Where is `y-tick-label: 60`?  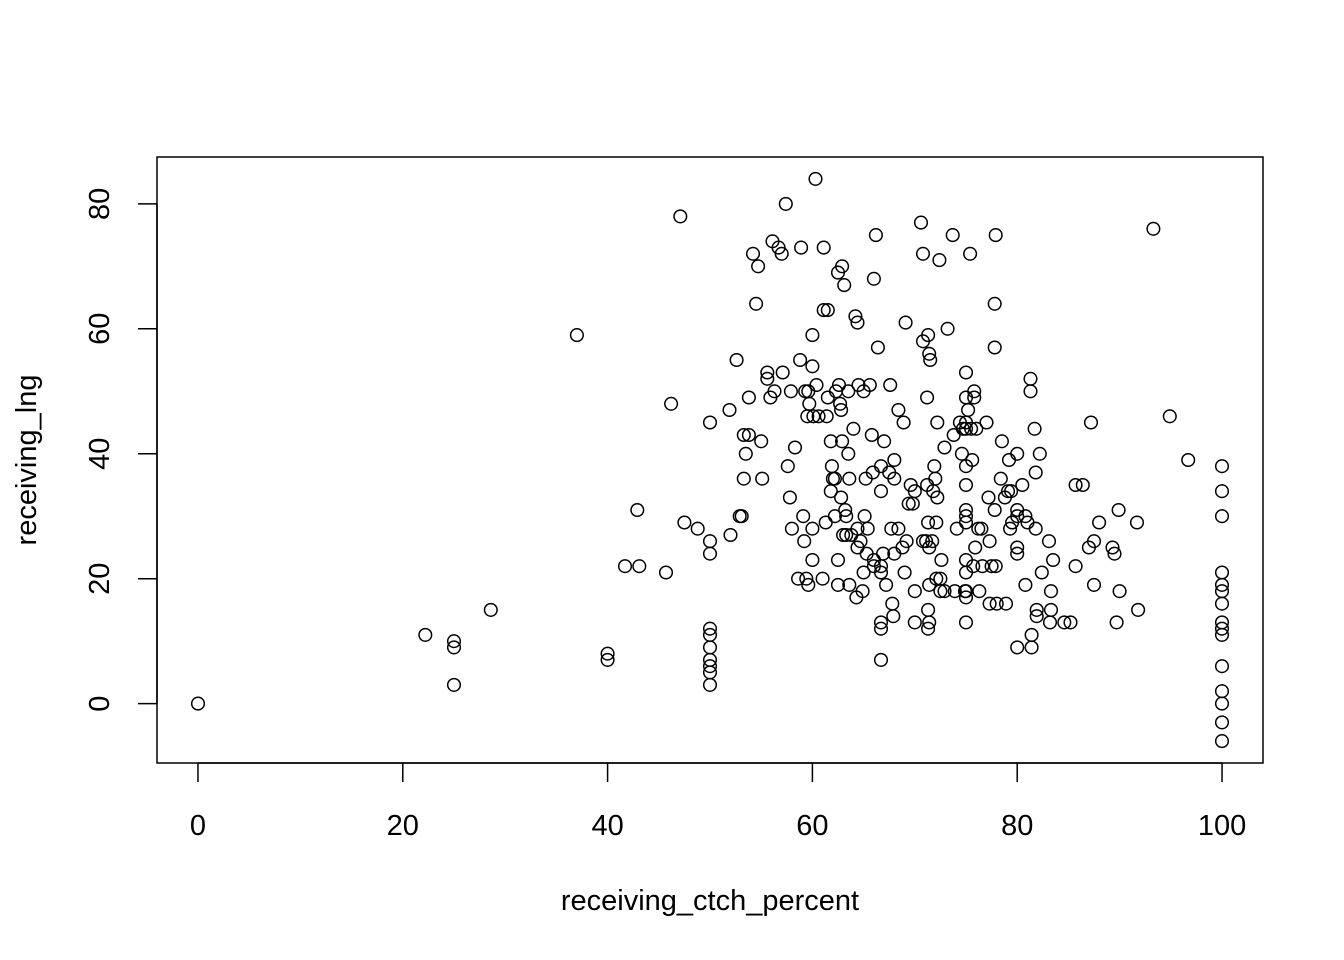
y-tick-label: 60 is located at coordinates (100, 329).